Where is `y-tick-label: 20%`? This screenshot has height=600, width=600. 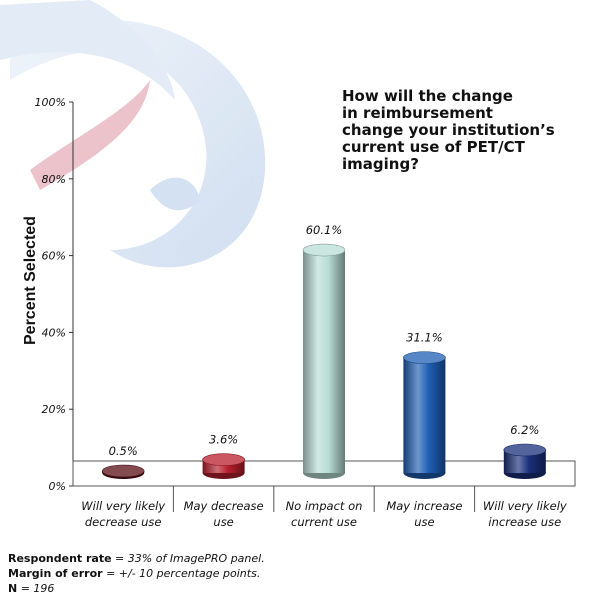 y-tick-label: 20% is located at coordinates (54, 409).